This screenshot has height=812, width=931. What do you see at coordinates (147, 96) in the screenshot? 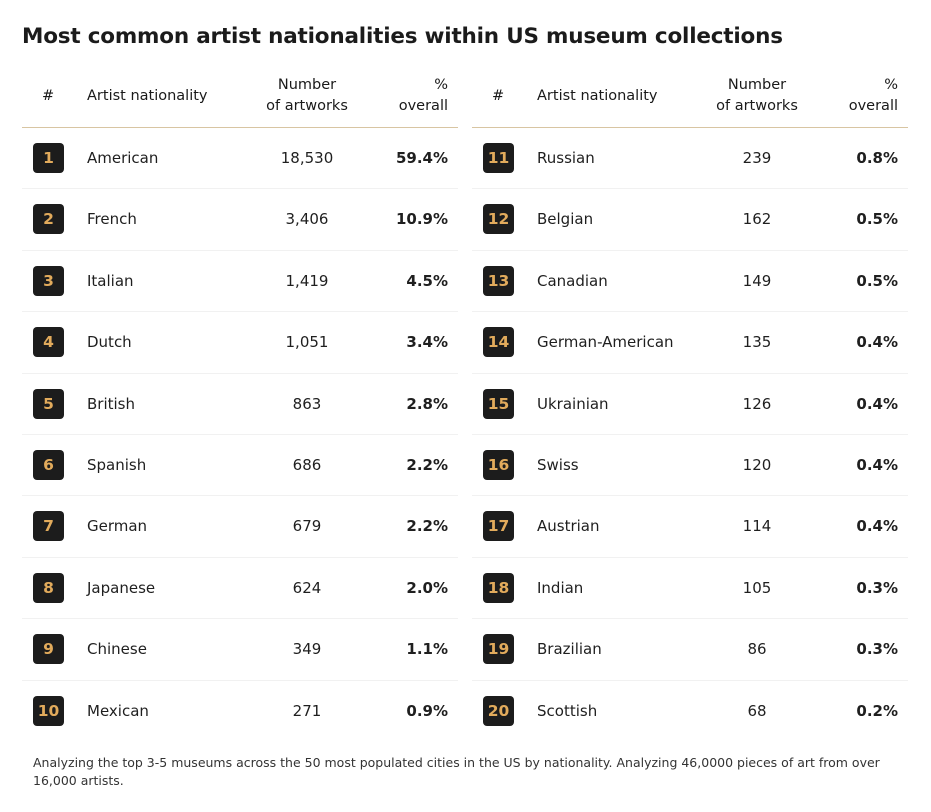
I see `header-nationality: Artist nationality` at bounding box center [147, 96].